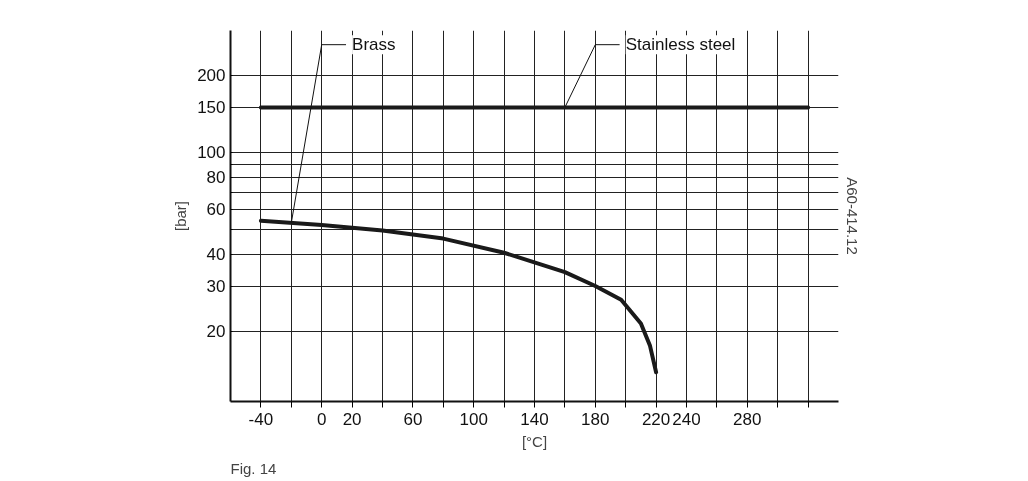 The image size is (1028, 481). What do you see at coordinates (261, 419) in the screenshot?
I see `x-tick-label: -40` at bounding box center [261, 419].